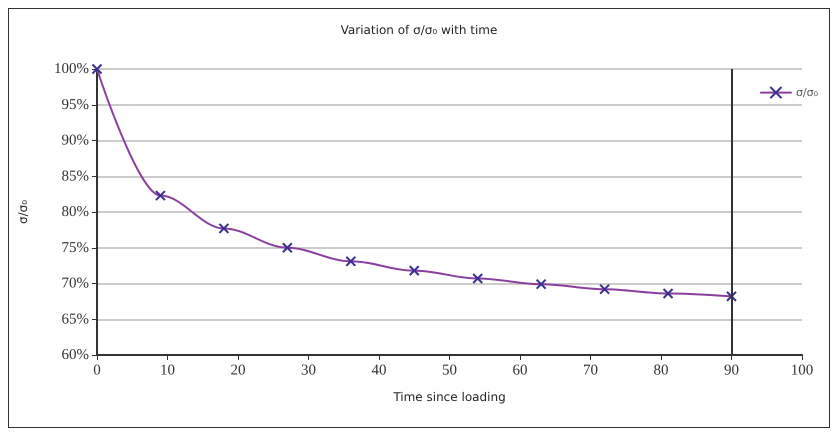 The image size is (839, 436). I want to click on x-tick-label: 10, so click(167, 370).